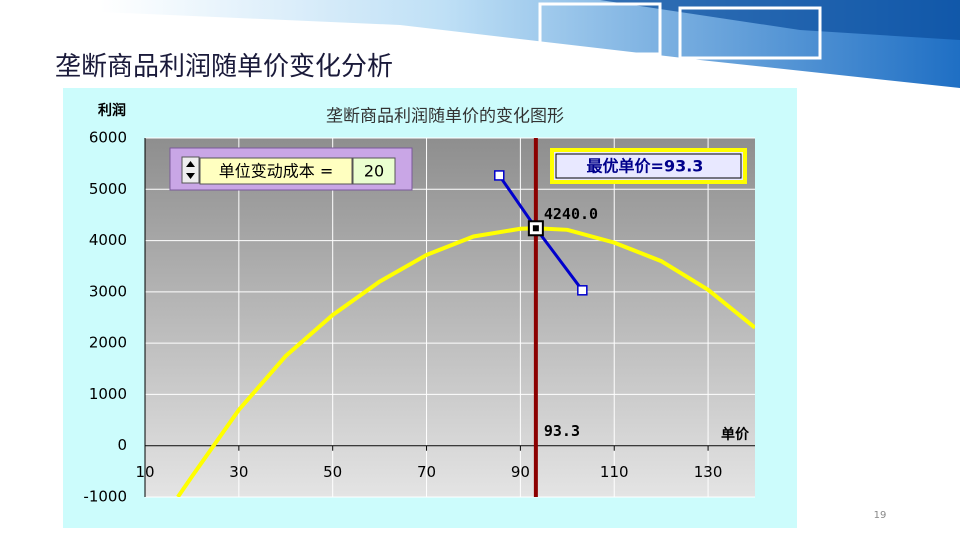 Image resolution: width=960 pixels, height=540 pixels. Describe the element at coordinates (112, 110) in the screenshot. I see `y-axis-label: 利润` at that location.